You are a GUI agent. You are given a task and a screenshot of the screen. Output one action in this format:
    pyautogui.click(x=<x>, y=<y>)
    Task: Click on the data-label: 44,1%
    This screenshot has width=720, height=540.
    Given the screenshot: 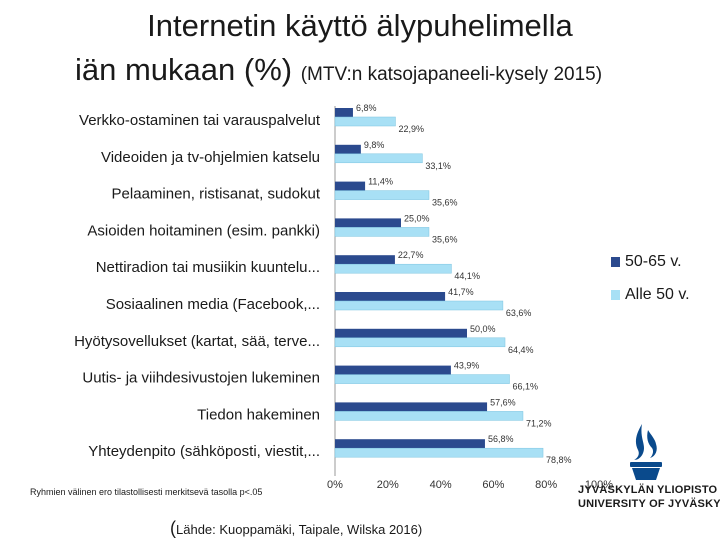 What is the action you would take?
    pyautogui.click(x=467, y=276)
    